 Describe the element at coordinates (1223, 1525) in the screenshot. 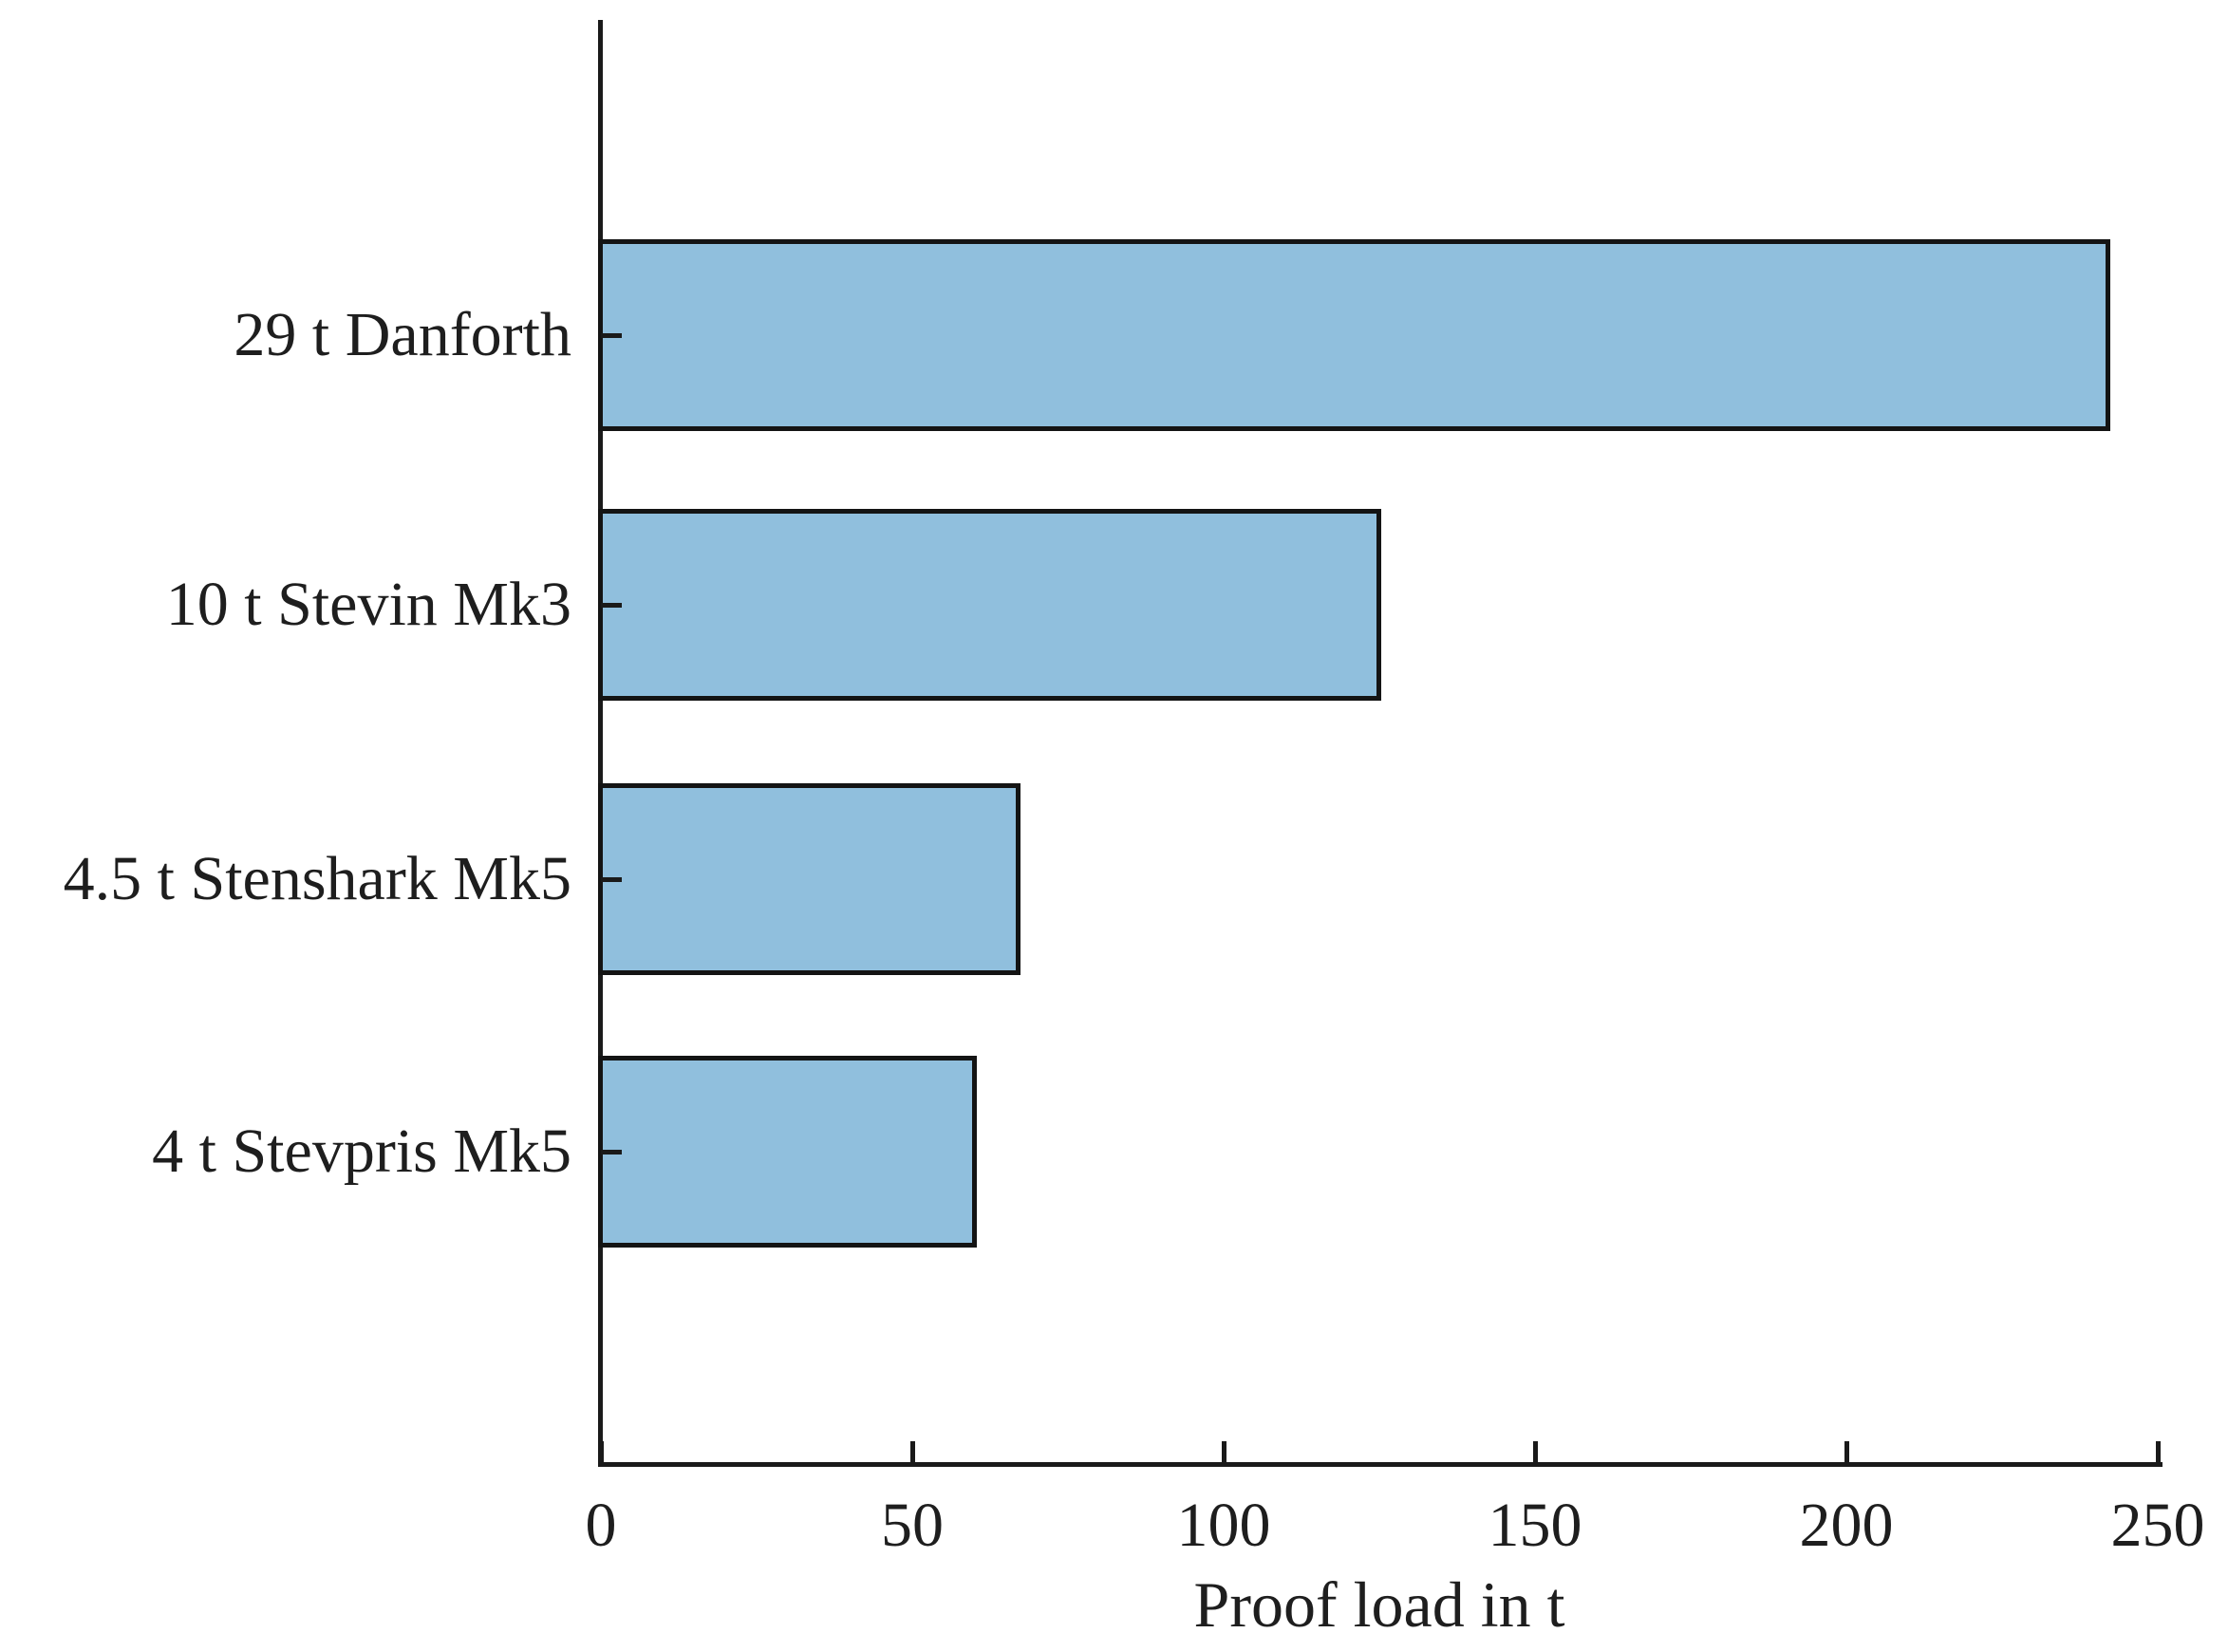

I see `x-tick-label-100: 100` at that location.